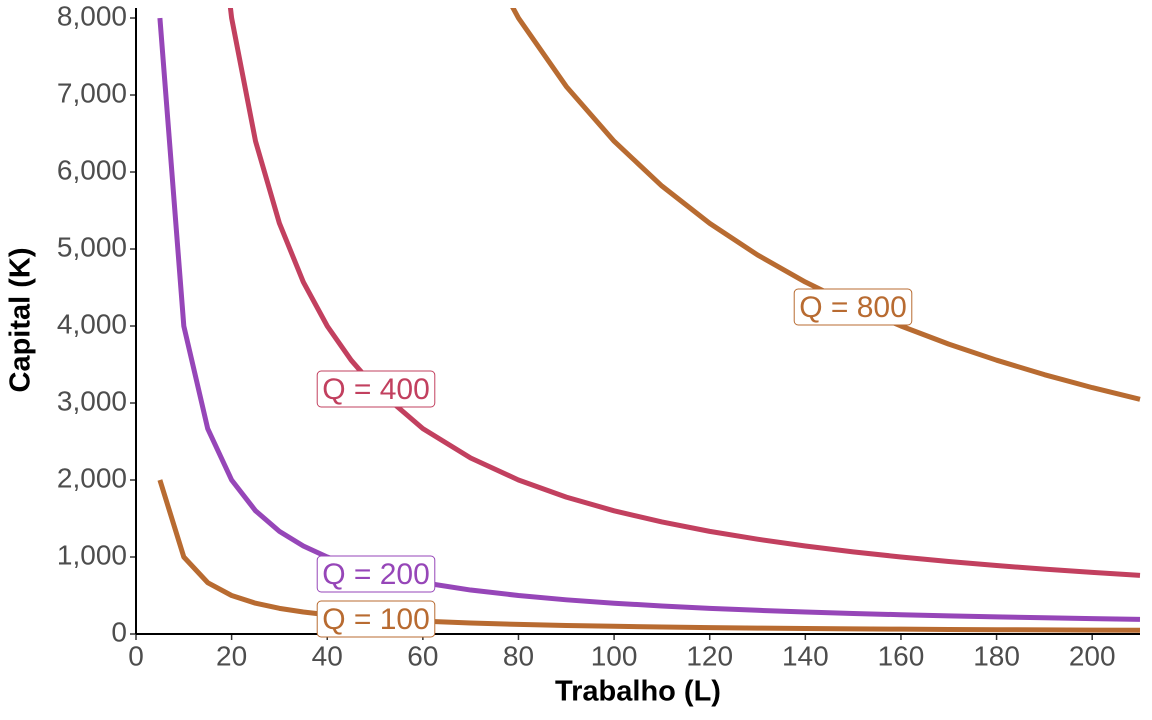 The height and width of the screenshot is (720, 1152). I want to click on x-tick-label: 60, so click(422, 655).